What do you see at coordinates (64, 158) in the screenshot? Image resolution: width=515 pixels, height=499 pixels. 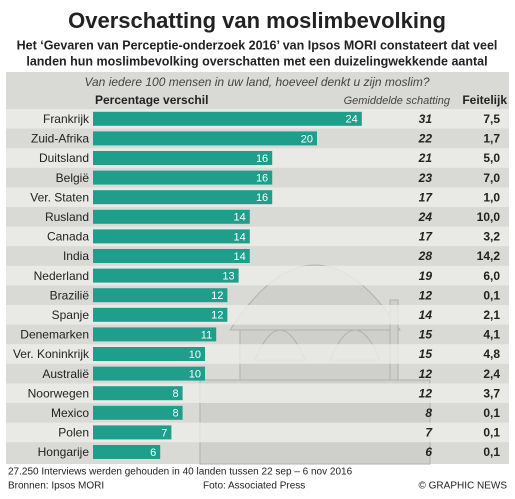 I see `category-label: Duitsland` at bounding box center [64, 158].